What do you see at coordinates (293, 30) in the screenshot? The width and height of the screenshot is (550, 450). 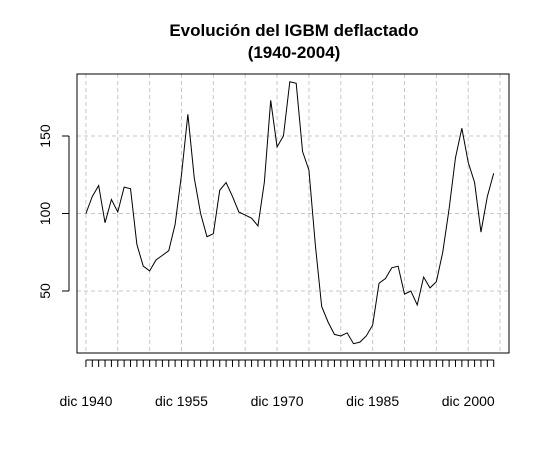 I see `chart-title: Evolución del IGBM deflactado` at bounding box center [293, 30].